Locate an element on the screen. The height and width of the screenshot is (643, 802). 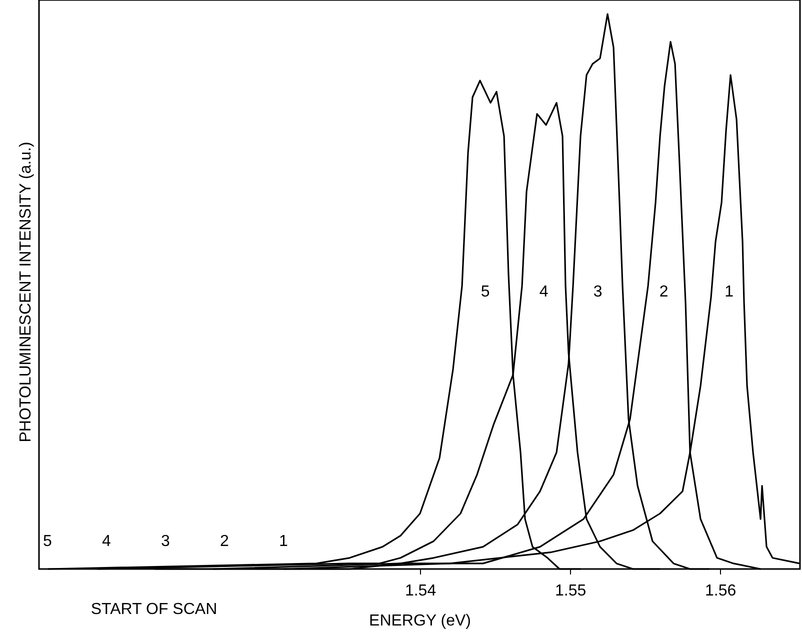
annotation: 4 is located at coordinates (106, 541).